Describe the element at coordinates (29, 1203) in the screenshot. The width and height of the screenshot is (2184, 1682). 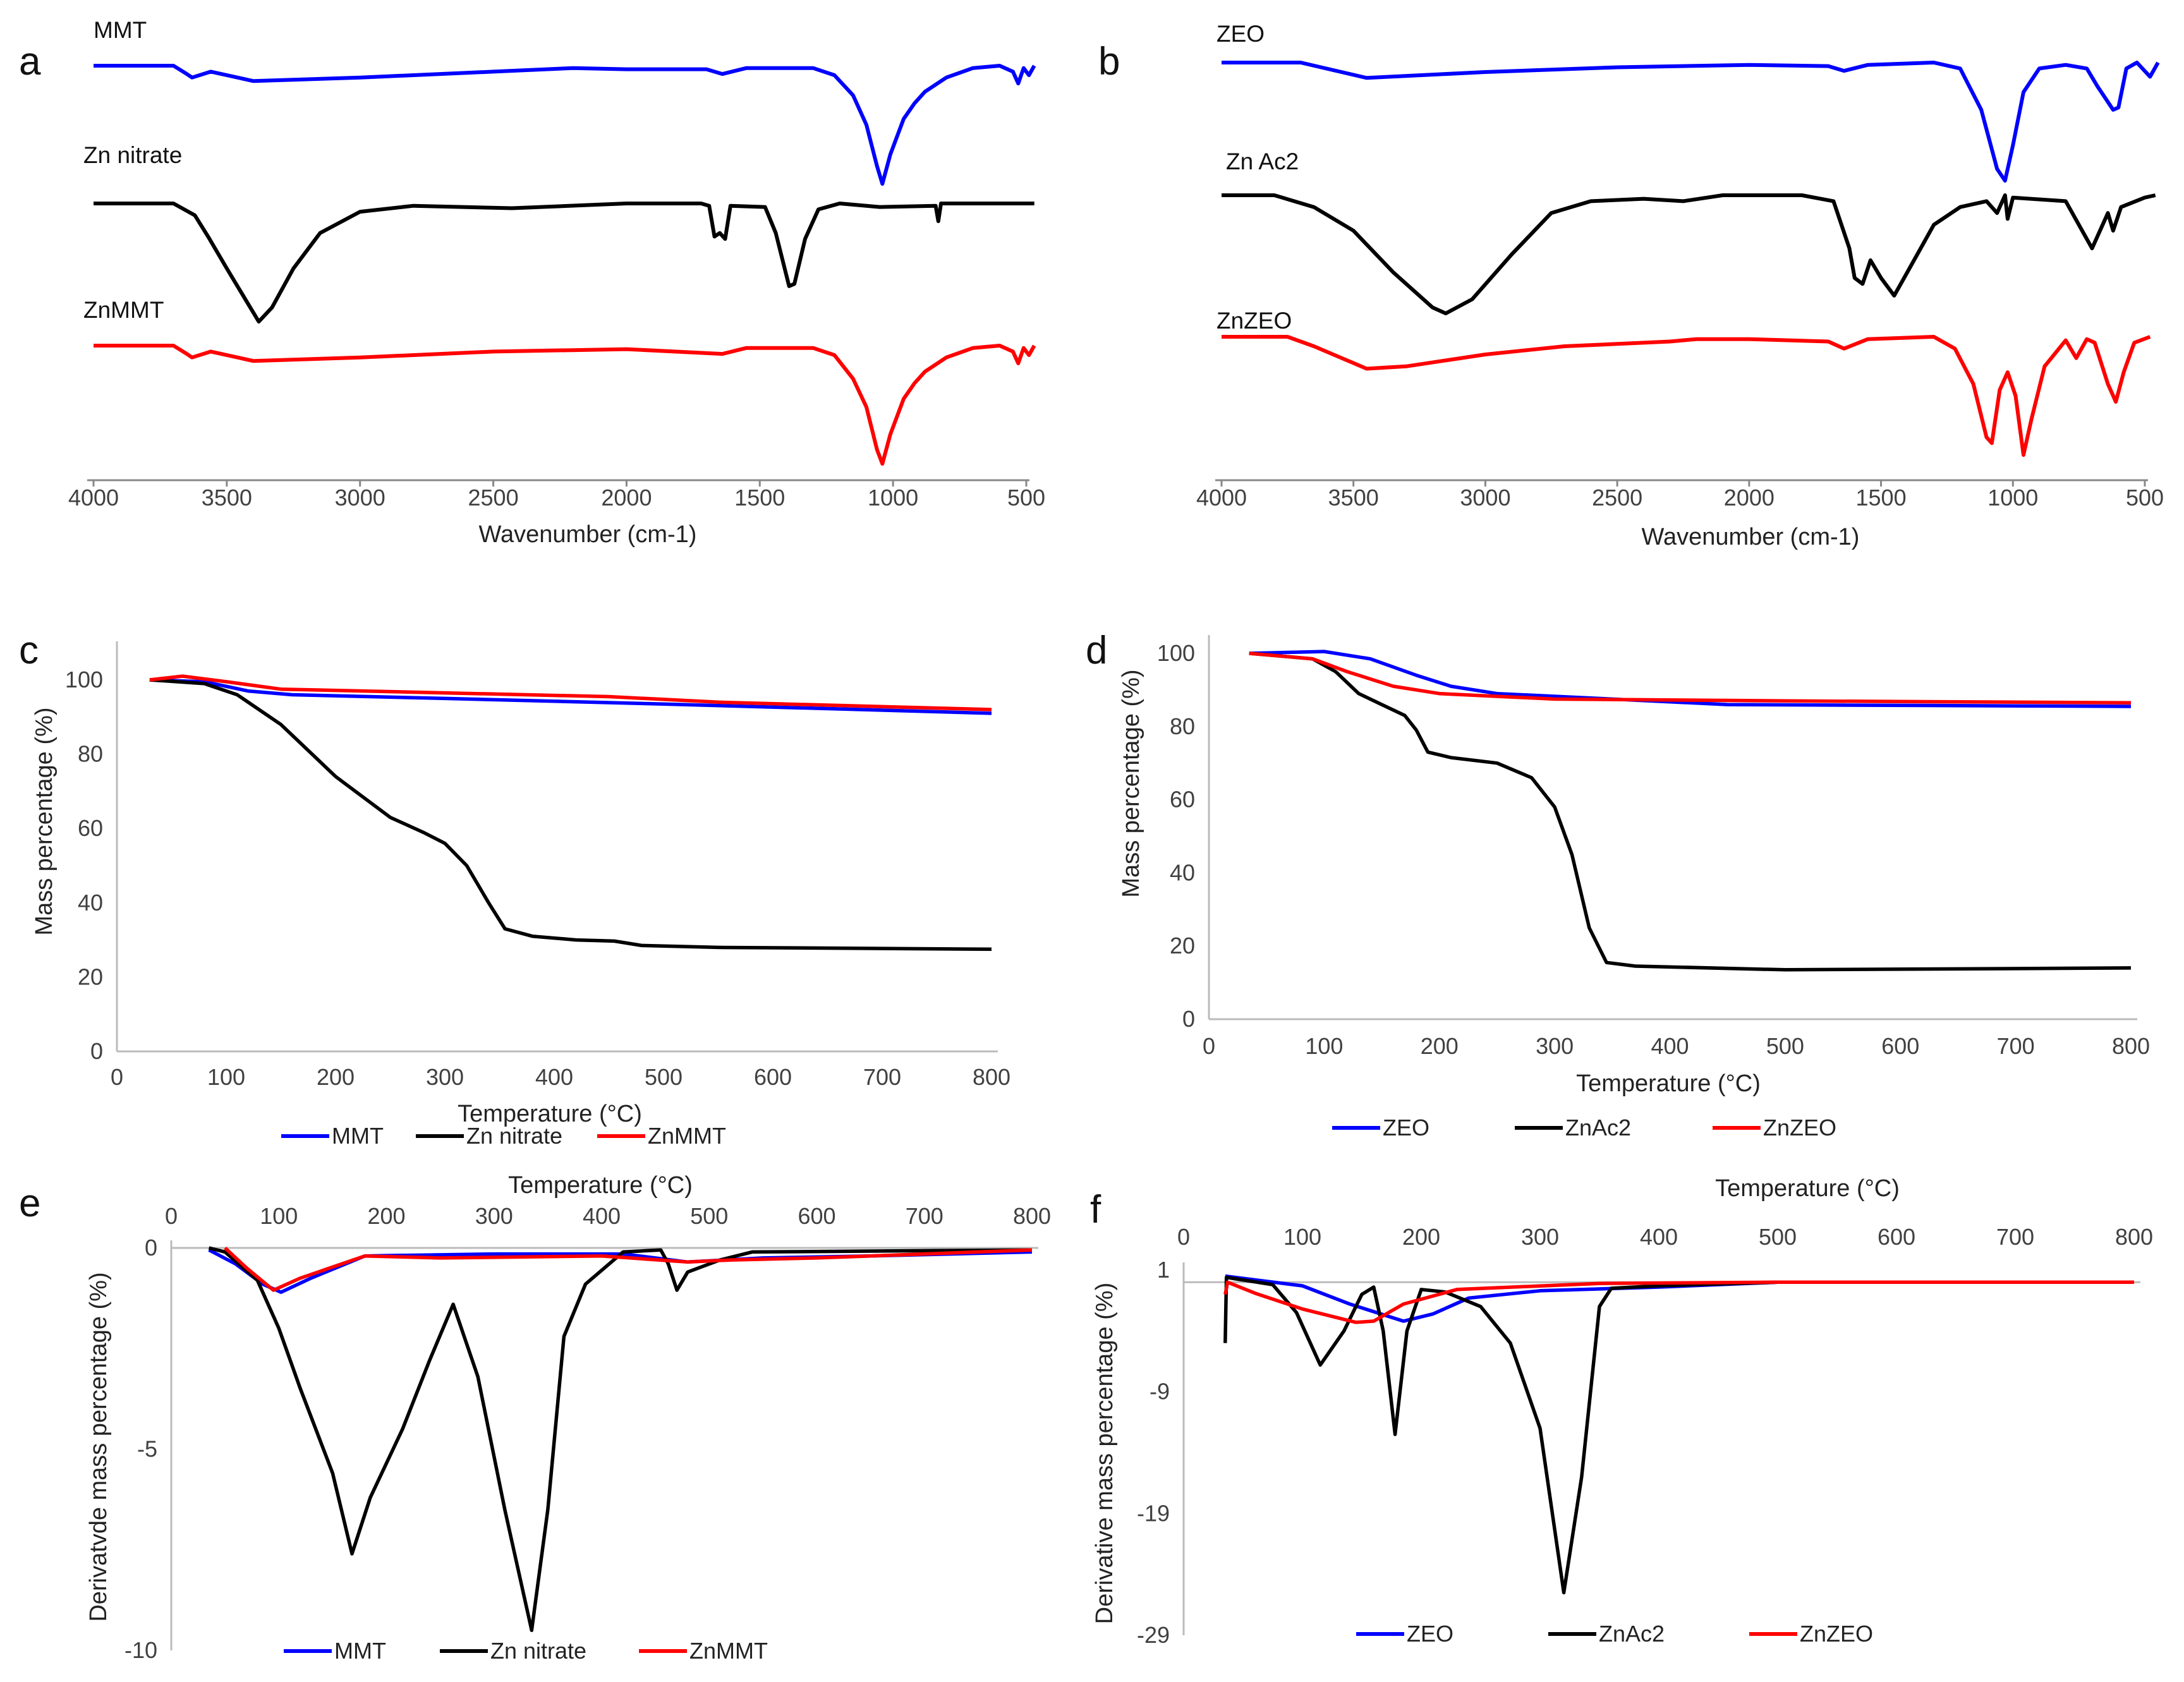
I see `panel-letter-e: e` at that location.